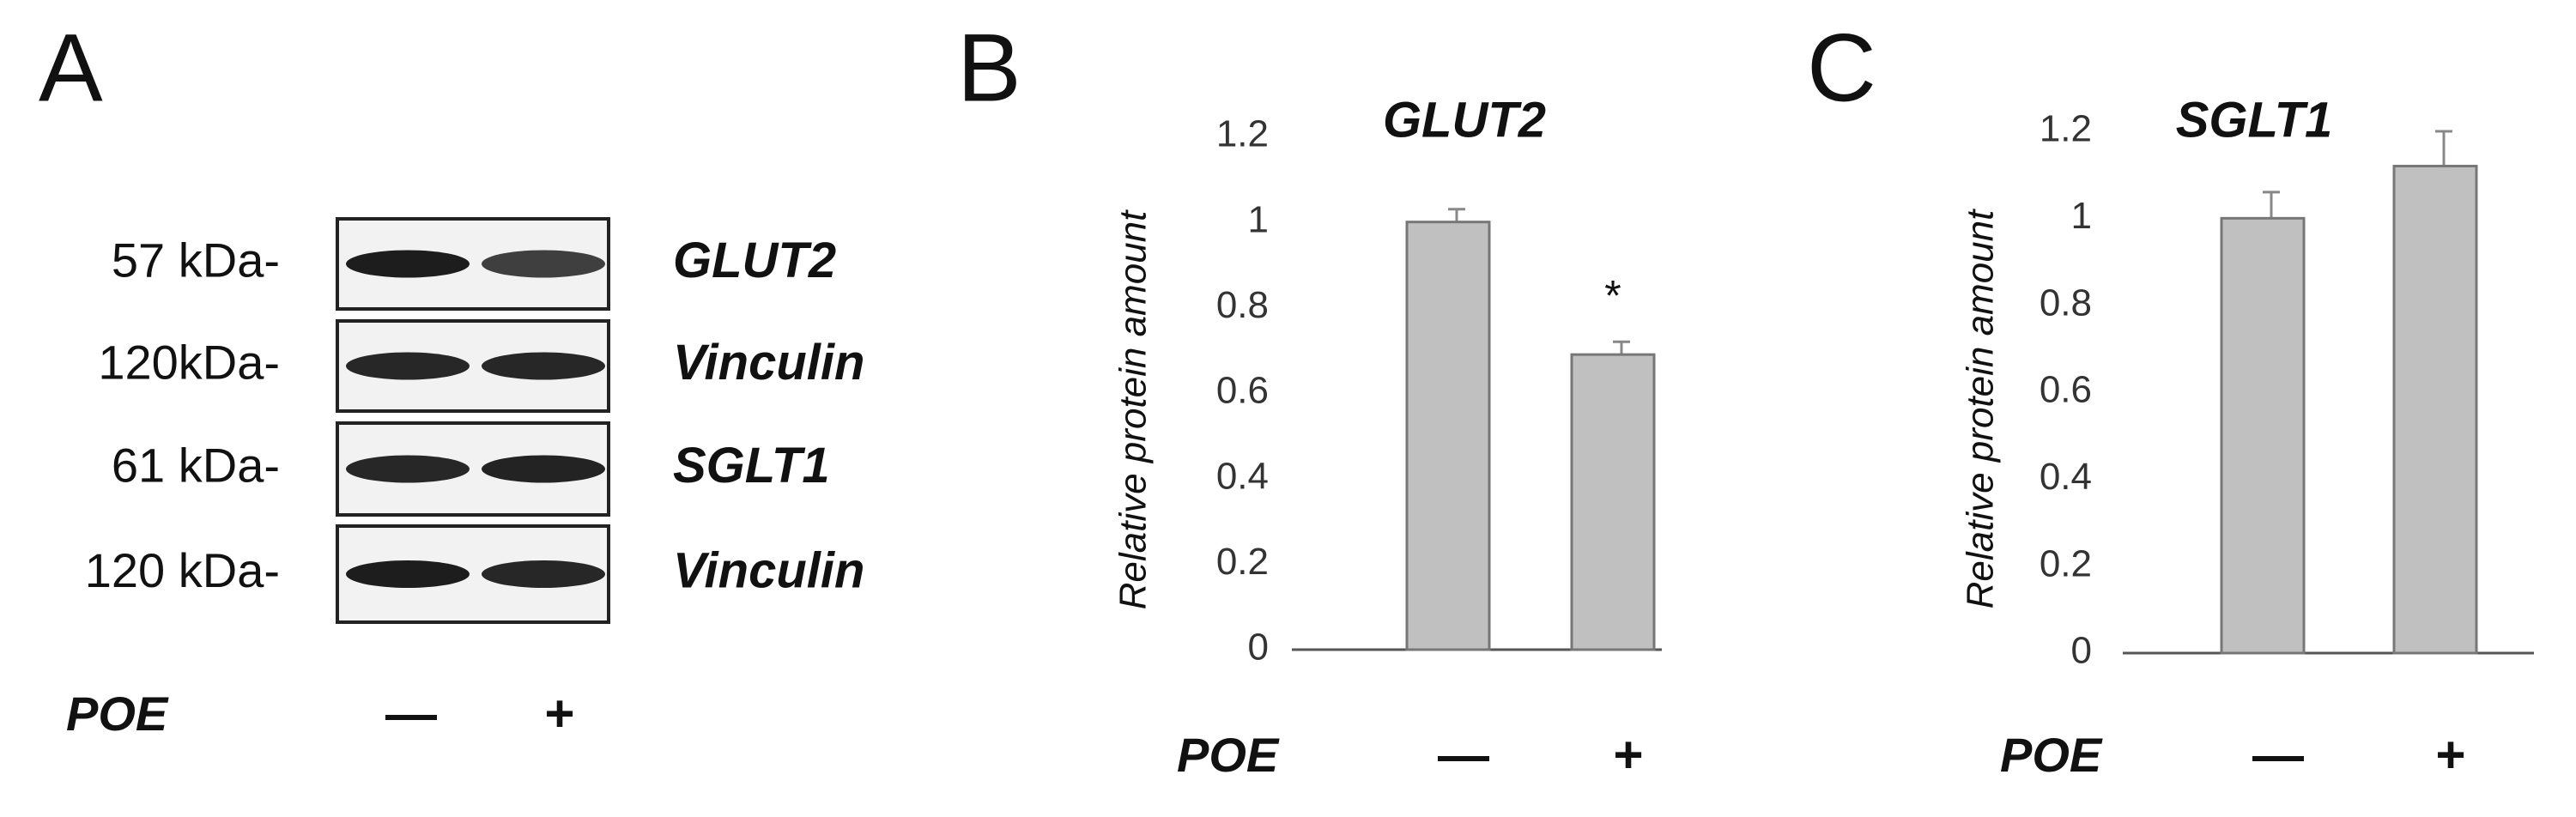 The image size is (2576, 817). Describe the element at coordinates (1612, 295) in the screenshot. I see `significance-marker: *` at that location.